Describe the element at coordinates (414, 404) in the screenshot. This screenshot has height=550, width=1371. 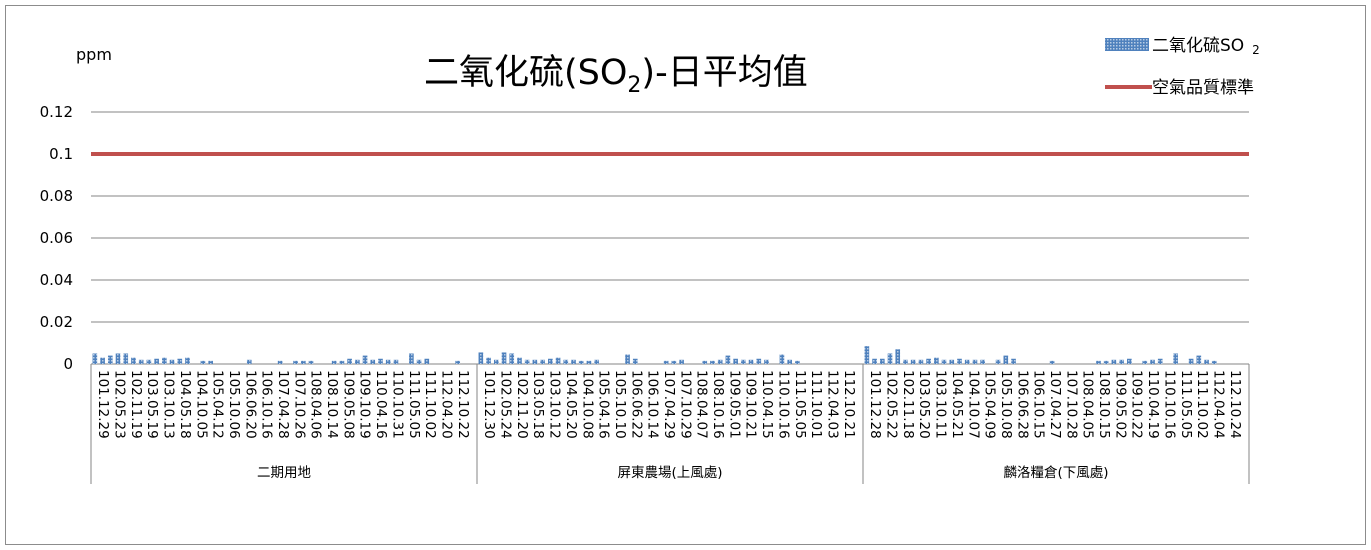
I see `x-tick-label: 111.05.05` at that location.